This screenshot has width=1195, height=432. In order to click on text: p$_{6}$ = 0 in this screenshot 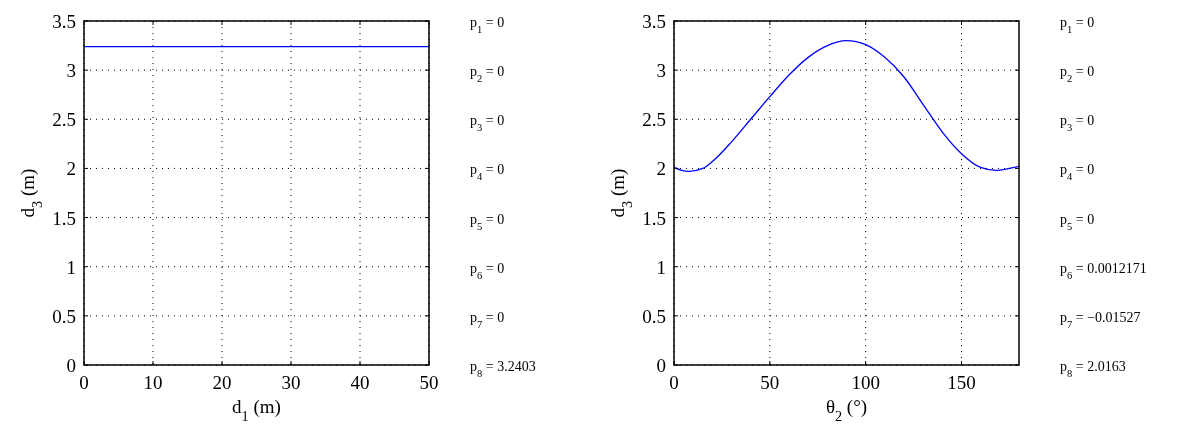, I will do `click(487, 270)`.